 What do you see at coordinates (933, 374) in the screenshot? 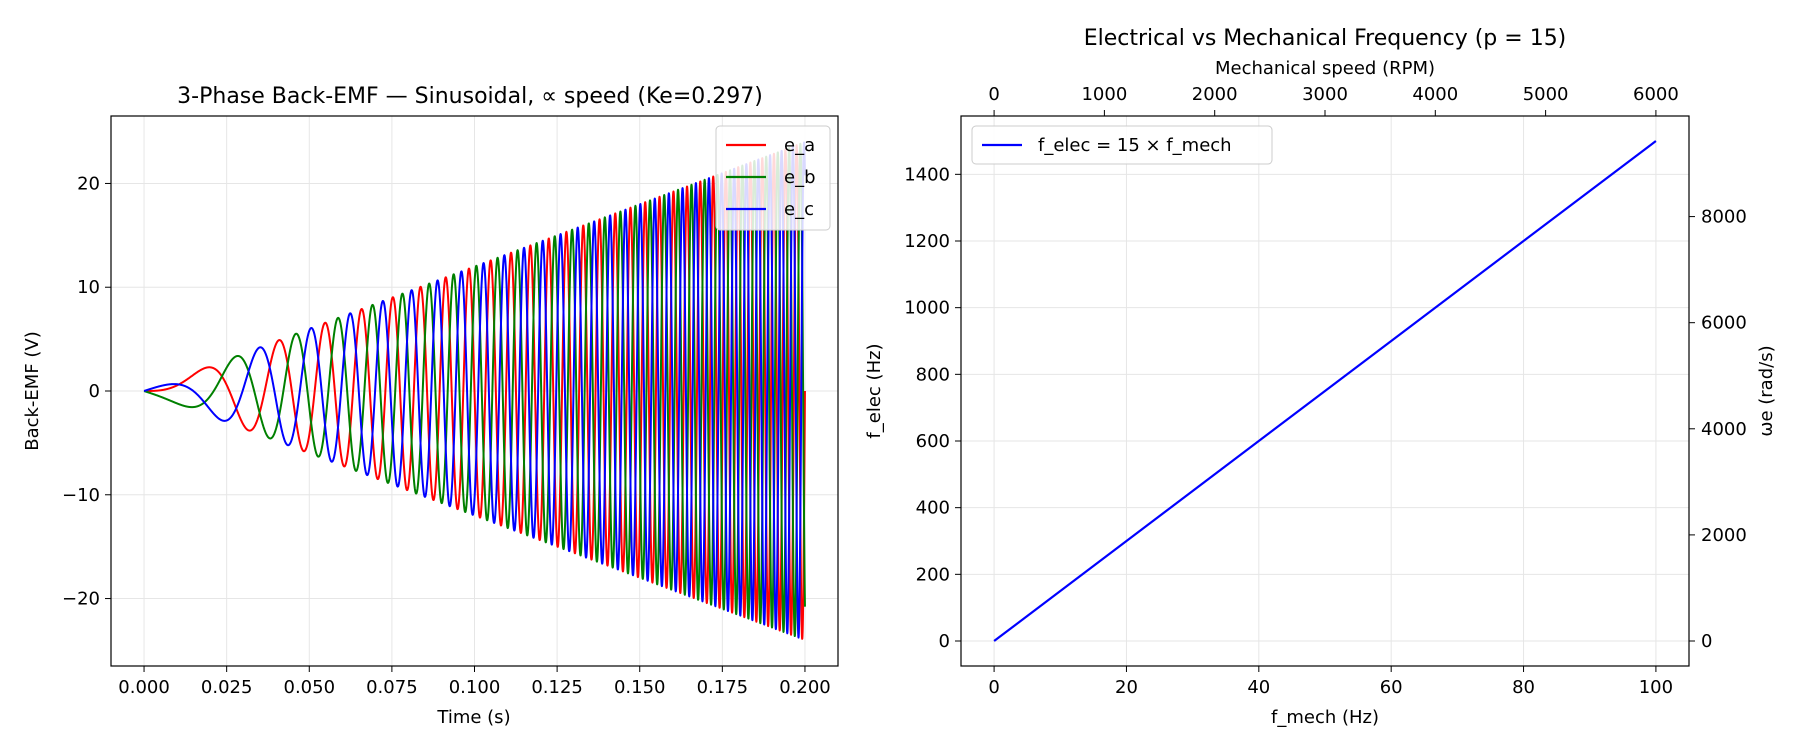
I see `right-y-tick-label: 800` at bounding box center [933, 374].